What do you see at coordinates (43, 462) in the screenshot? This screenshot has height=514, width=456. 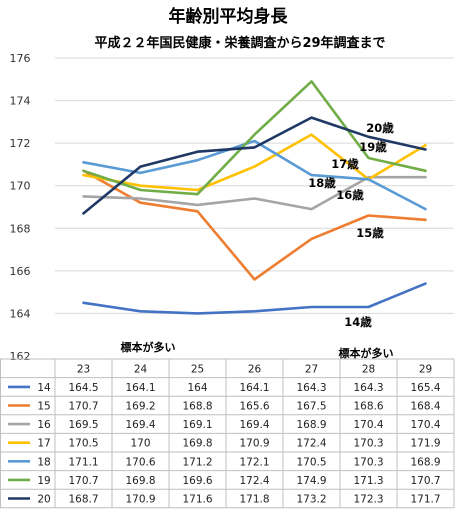 I see `legend-label-18: 18` at bounding box center [43, 462].